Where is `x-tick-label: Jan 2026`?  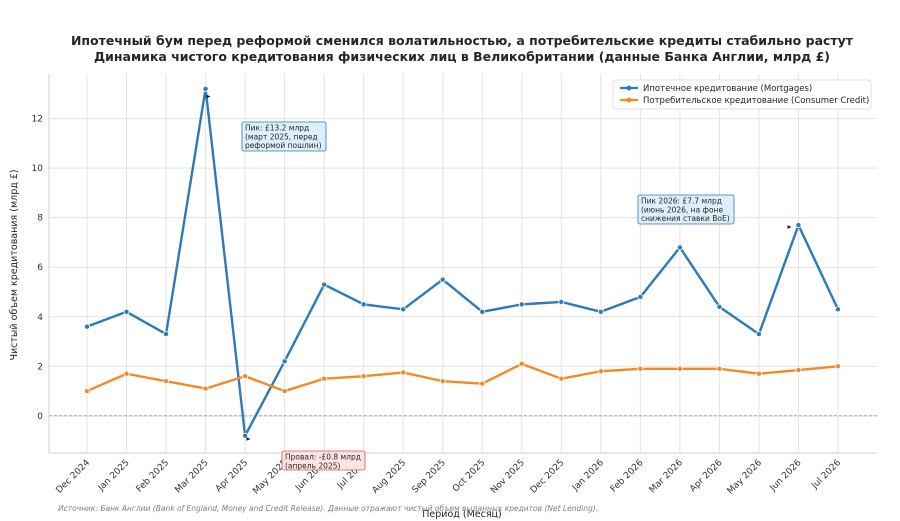 x-tick-label: Jan 2026 is located at coordinates (588, 476).